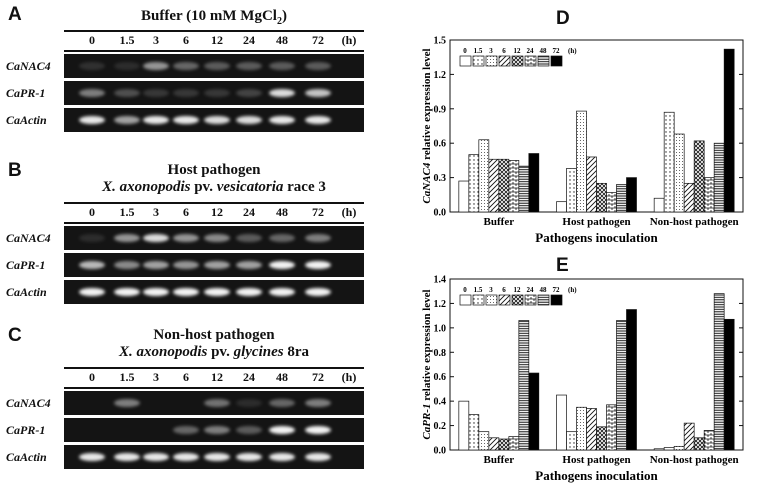 The height and width of the screenshot is (497, 757). I want to click on gel-title-part: race 3, so click(304, 187).